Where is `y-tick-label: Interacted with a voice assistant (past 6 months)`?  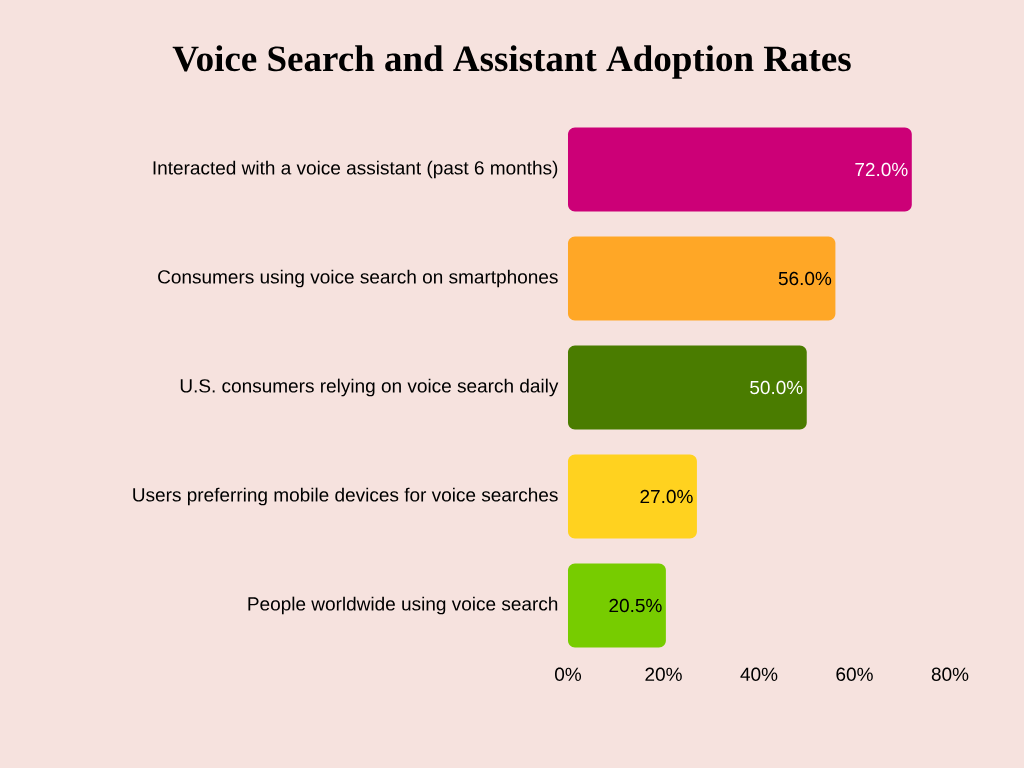
y-tick-label: Interacted with a voice assistant (past 6 months) is located at coordinates (355, 169).